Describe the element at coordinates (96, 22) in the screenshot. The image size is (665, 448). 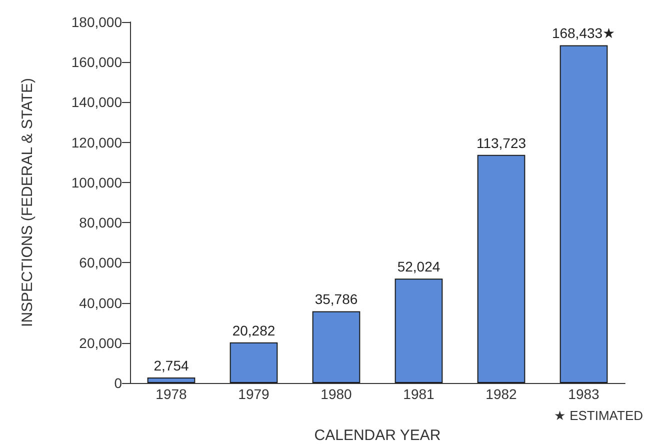
I see `y-tick-label: 180,000` at that location.